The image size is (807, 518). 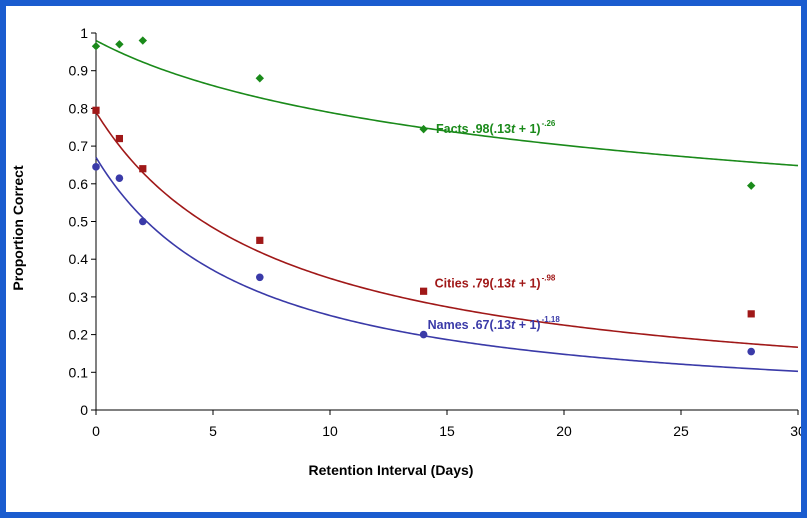 I want to click on y-axis-label: Proportion Correct, so click(x=18, y=228).